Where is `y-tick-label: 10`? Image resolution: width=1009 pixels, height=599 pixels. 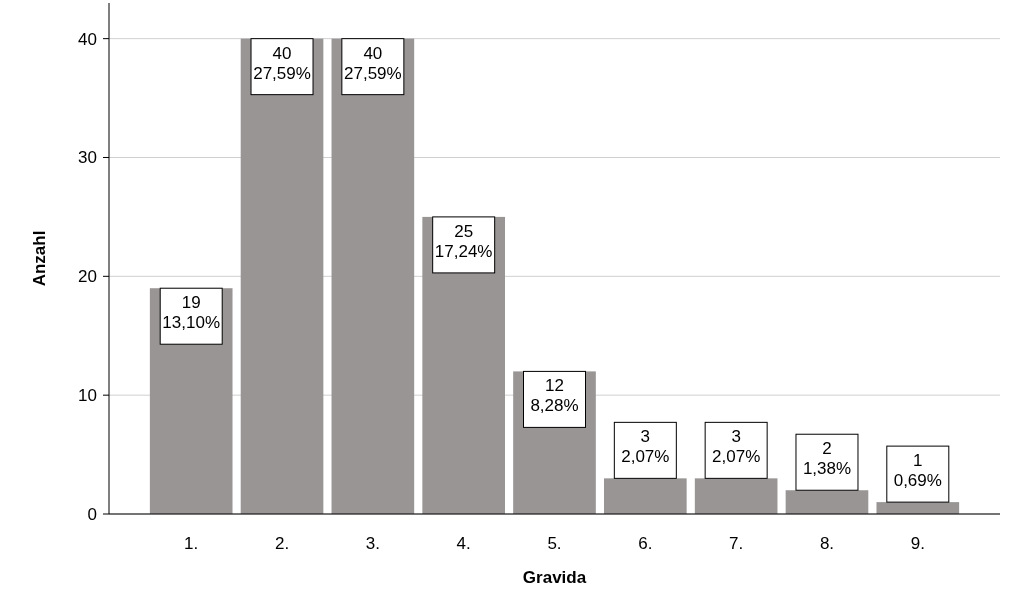 y-tick-label: 10 is located at coordinates (87, 396).